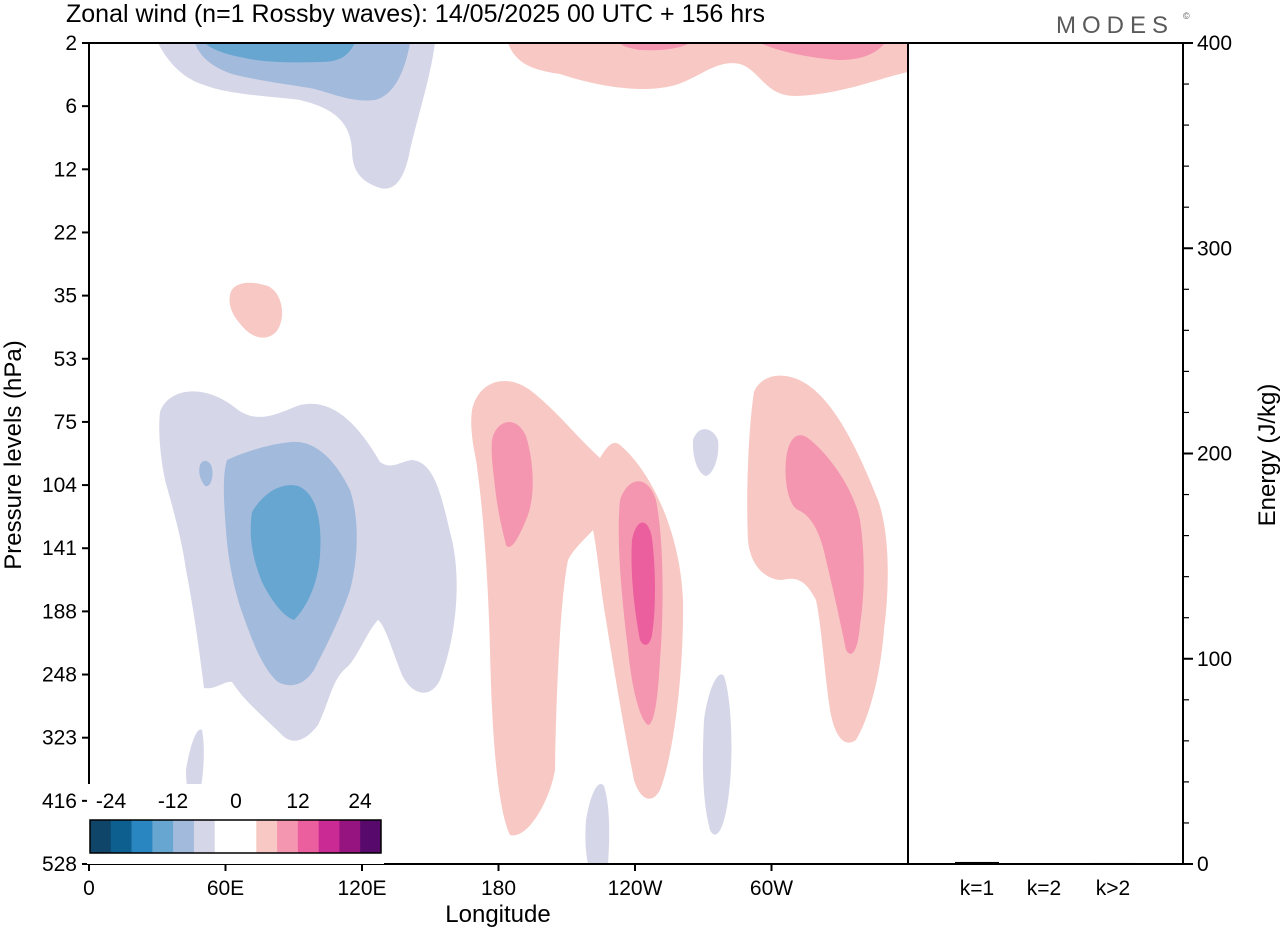 Image resolution: width=1280 pixels, height=935 pixels. I want to click on energy-bars: k=1 k=2 k>2, so click(1045, 880).